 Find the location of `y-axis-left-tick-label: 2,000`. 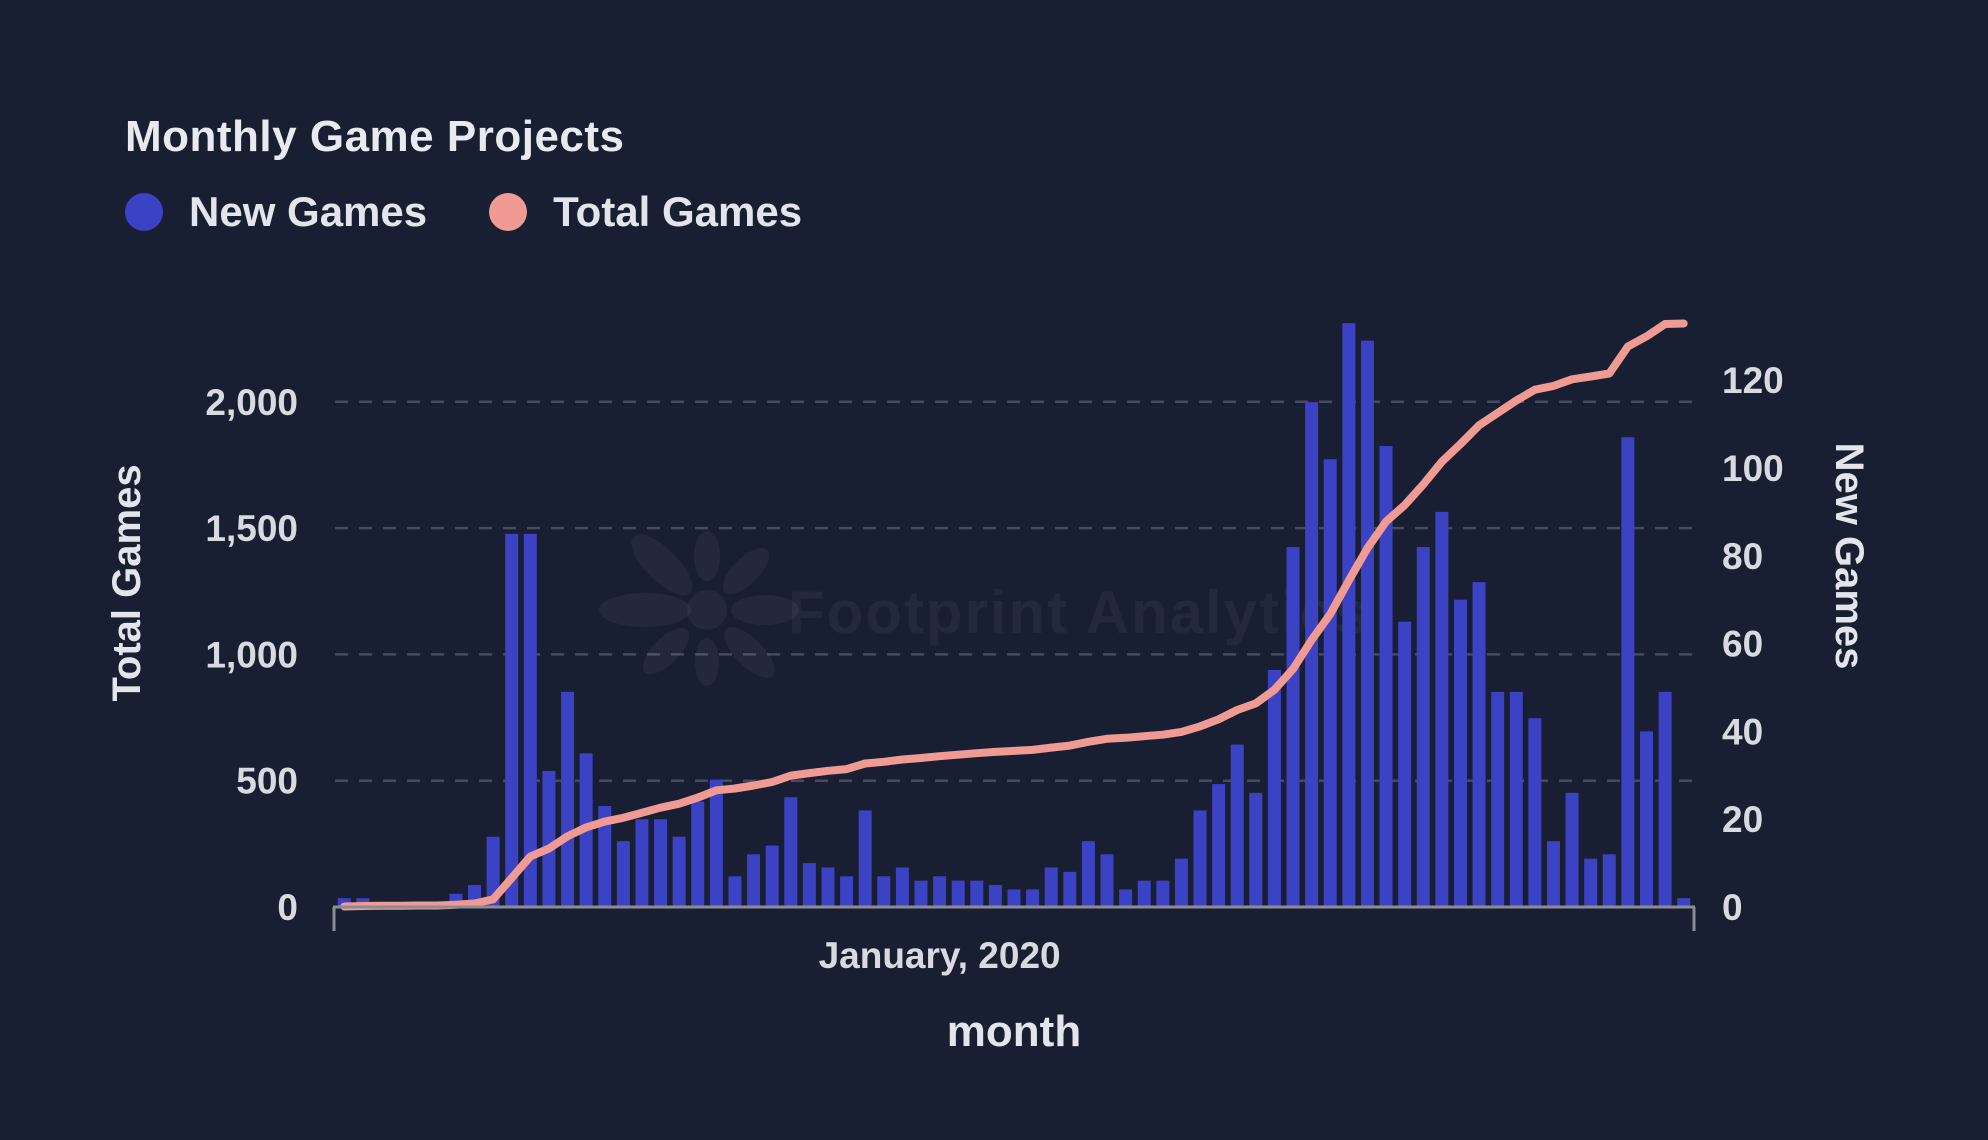

y-axis-left-tick-label: 2,000 is located at coordinates (251, 402).